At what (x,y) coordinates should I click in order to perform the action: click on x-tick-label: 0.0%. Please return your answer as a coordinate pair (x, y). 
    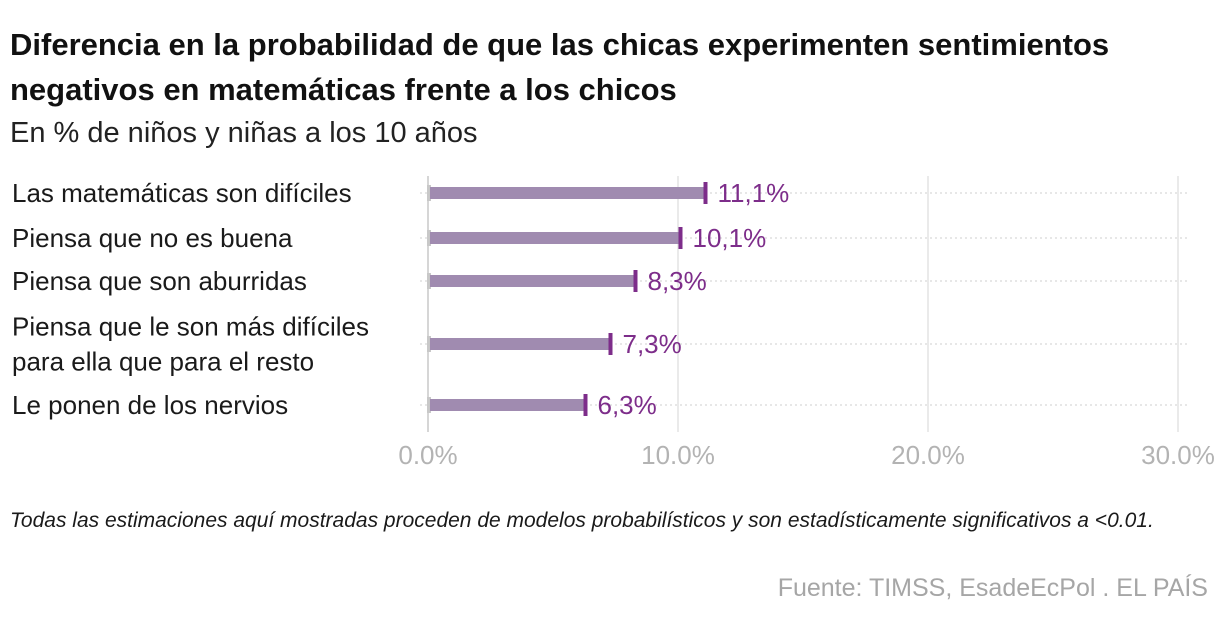
    Looking at the image, I should click on (427, 455).